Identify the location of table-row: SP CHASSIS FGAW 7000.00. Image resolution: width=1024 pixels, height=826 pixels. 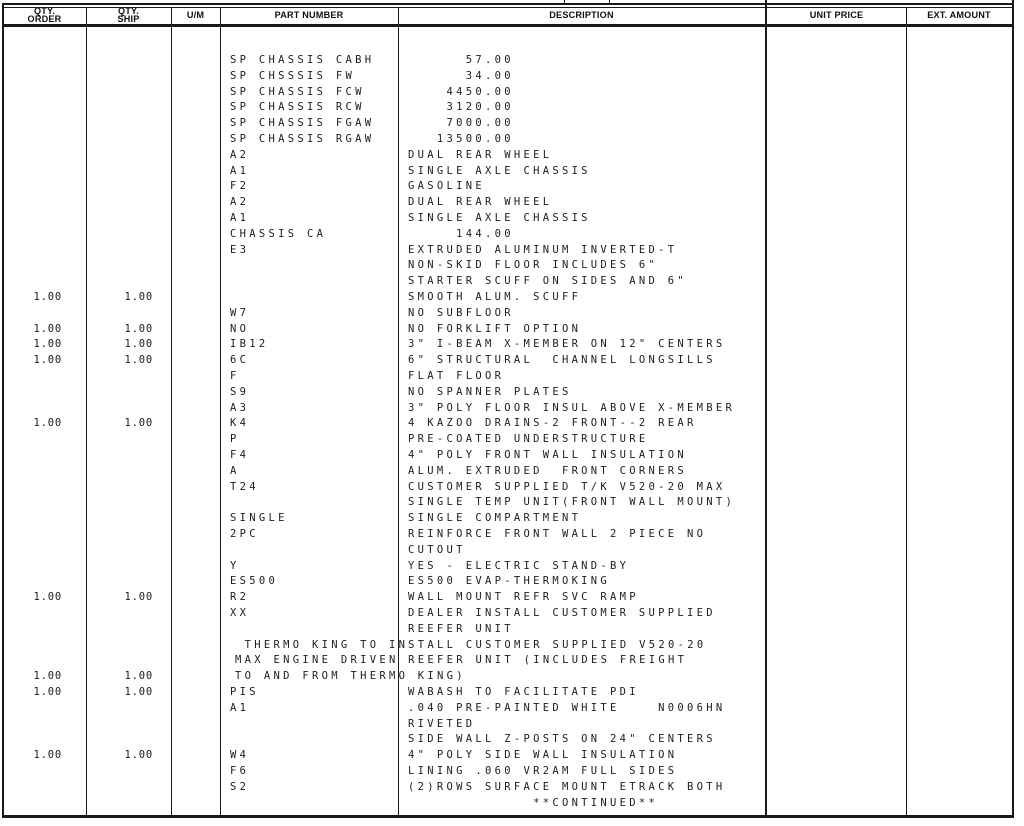
(512, 124).